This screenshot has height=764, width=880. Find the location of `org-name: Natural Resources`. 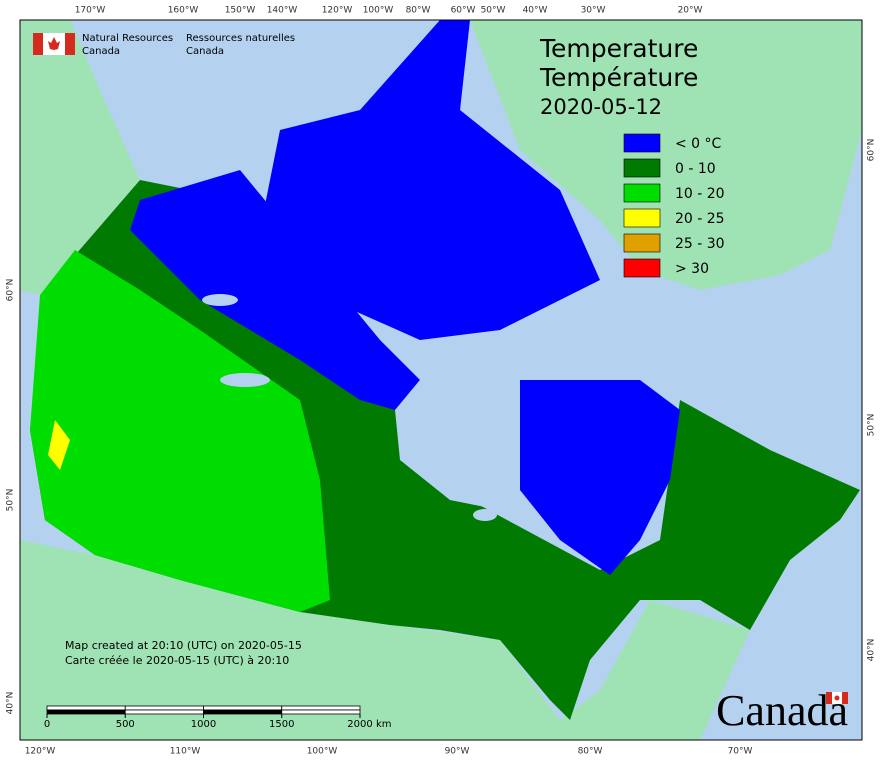

org-name: Natural Resources is located at coordinates (127, 38).